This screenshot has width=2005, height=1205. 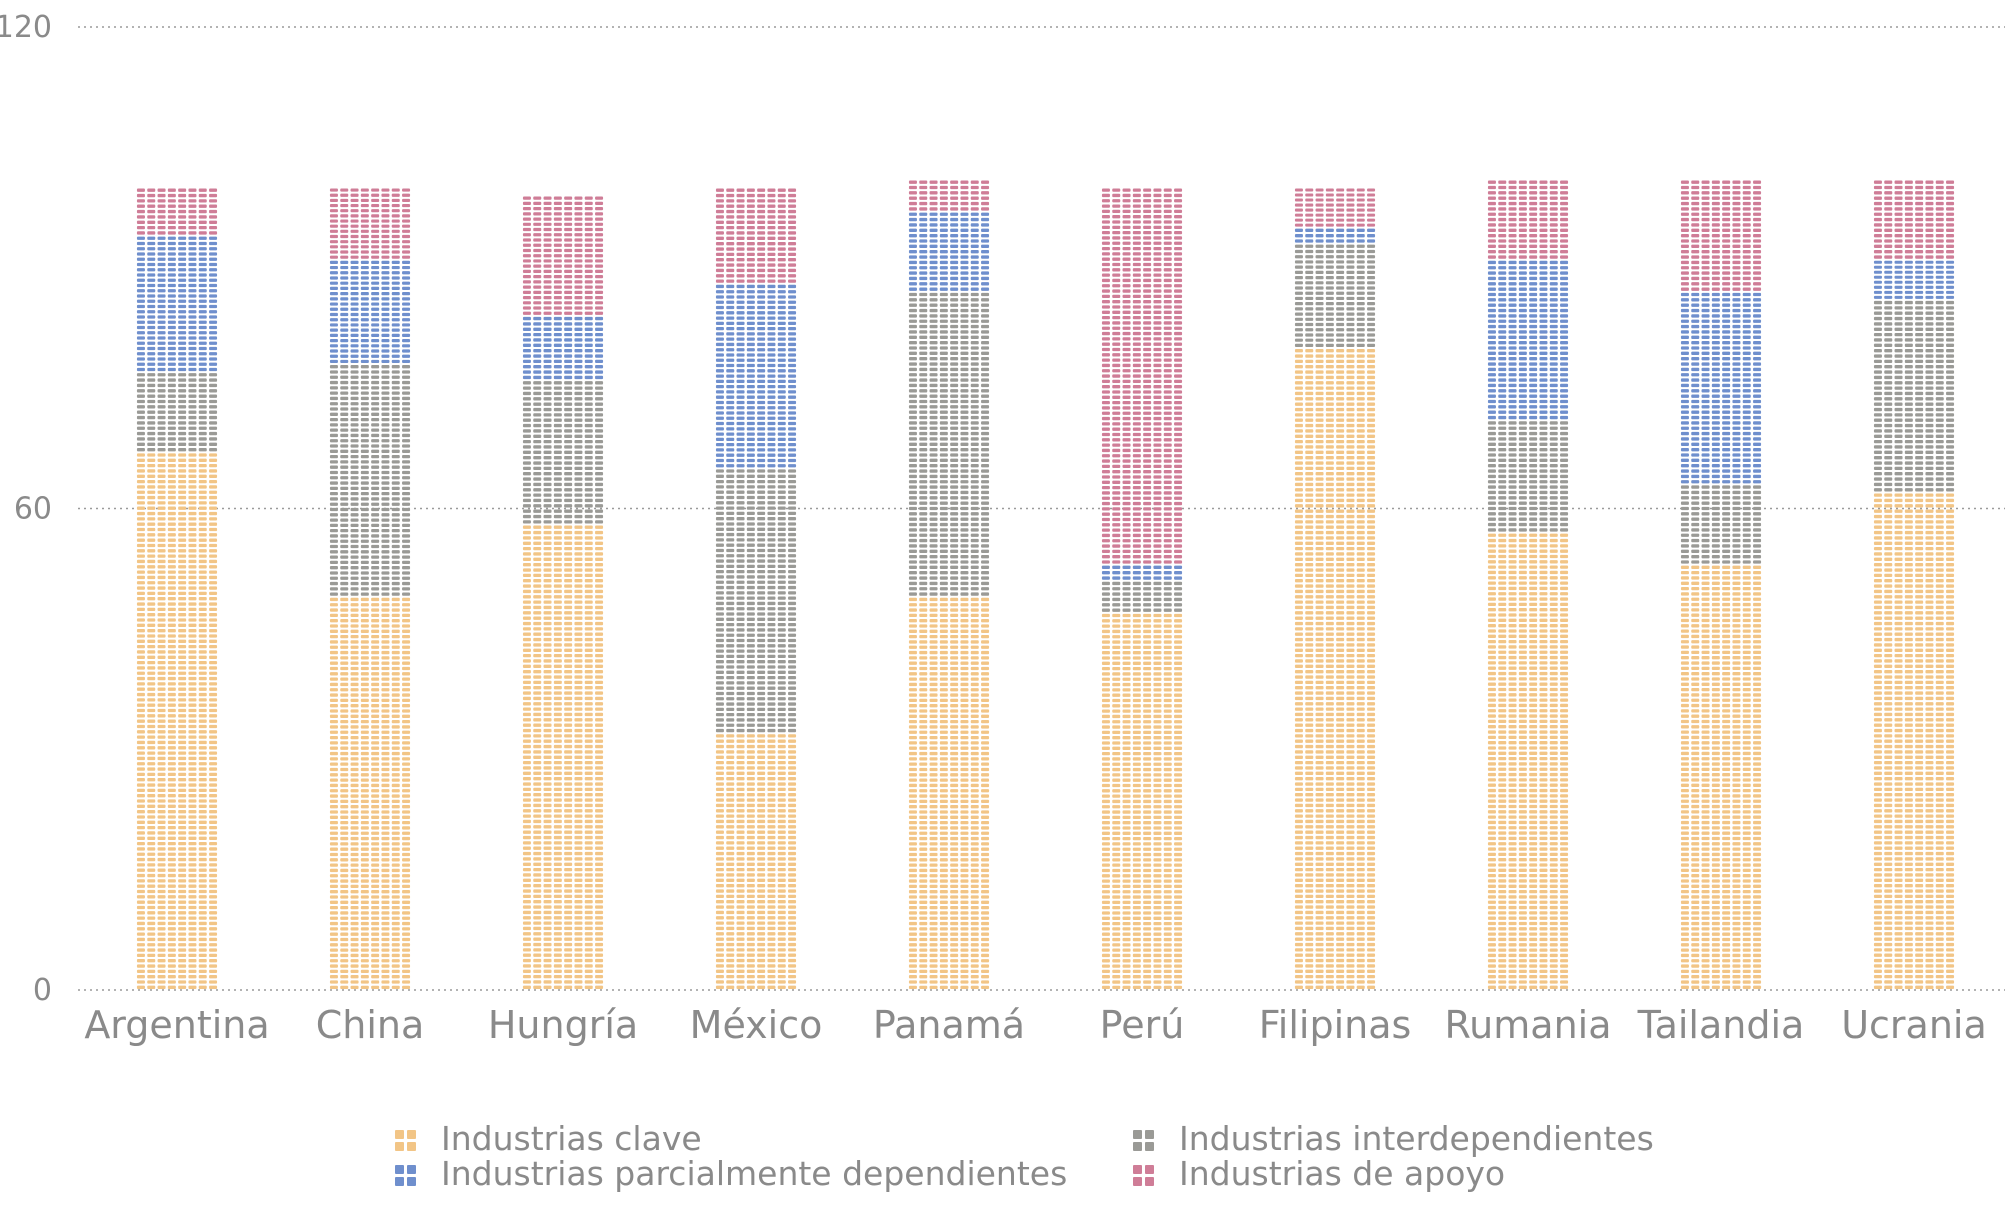 I want to click on bar-stack, so click(x=563, y=592).